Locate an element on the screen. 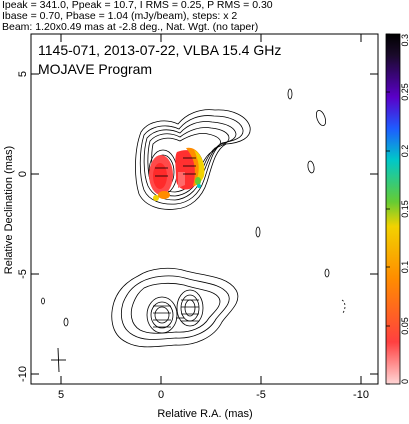  x-tick-label: -5 is located at coordinates (261, 395).